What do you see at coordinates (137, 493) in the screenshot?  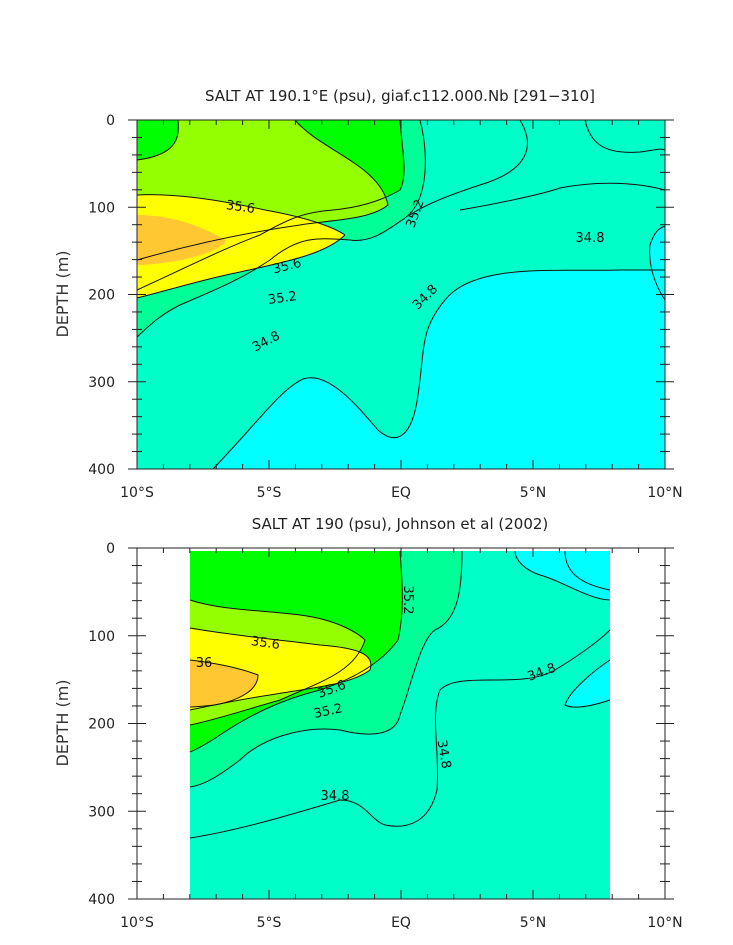 I see `top-x-tick-label: 10°S` at bounding box center [137, 493].